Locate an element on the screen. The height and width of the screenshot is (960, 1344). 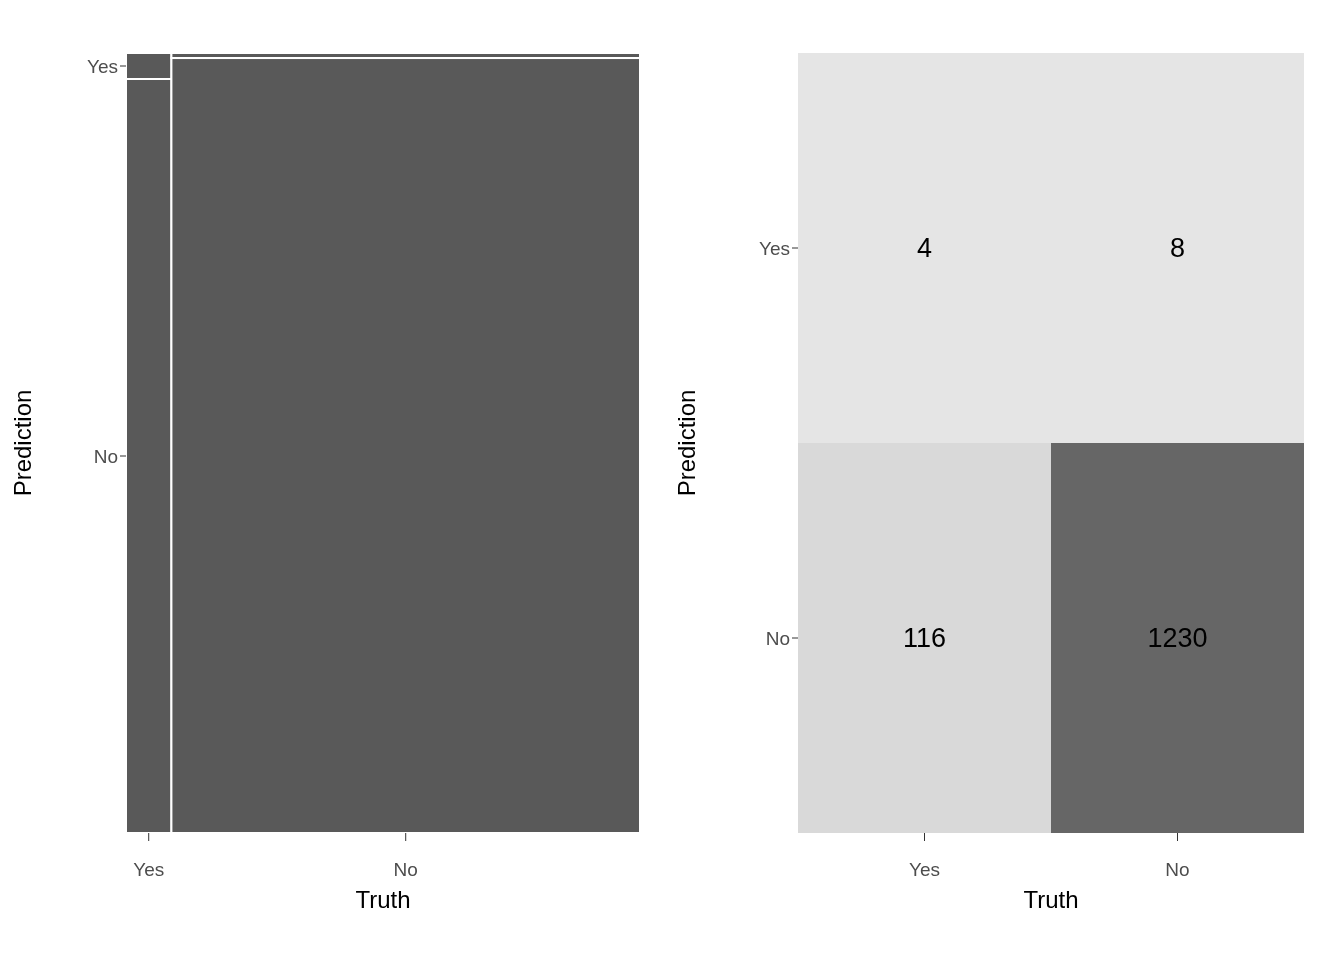
data-label: 4 is located at coordinates (924, 248).